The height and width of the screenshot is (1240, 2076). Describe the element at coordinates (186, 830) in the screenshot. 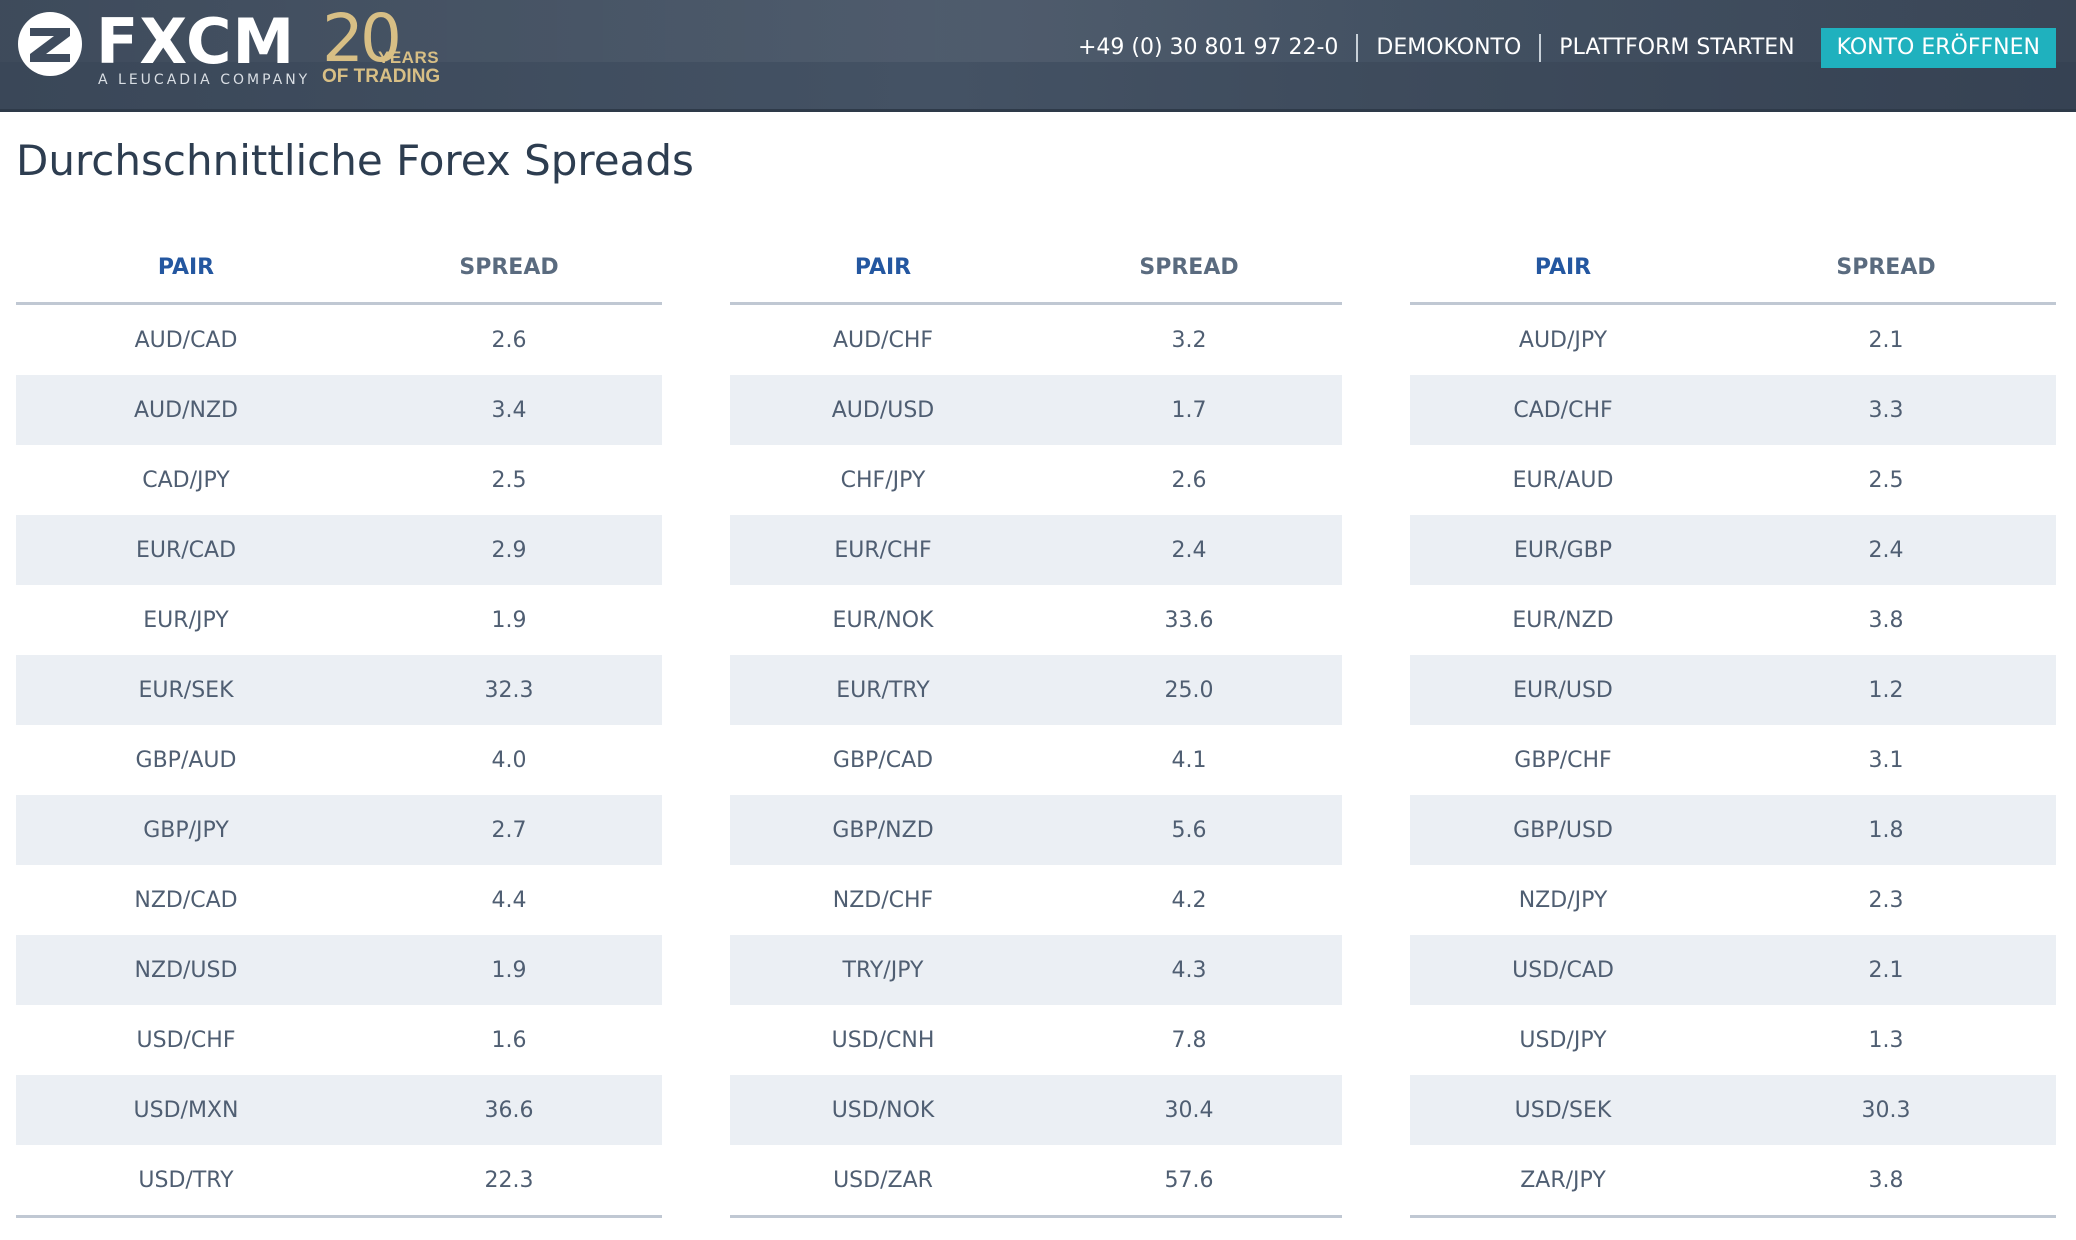

I see `pair-cell: GBP/JPY` at that location.